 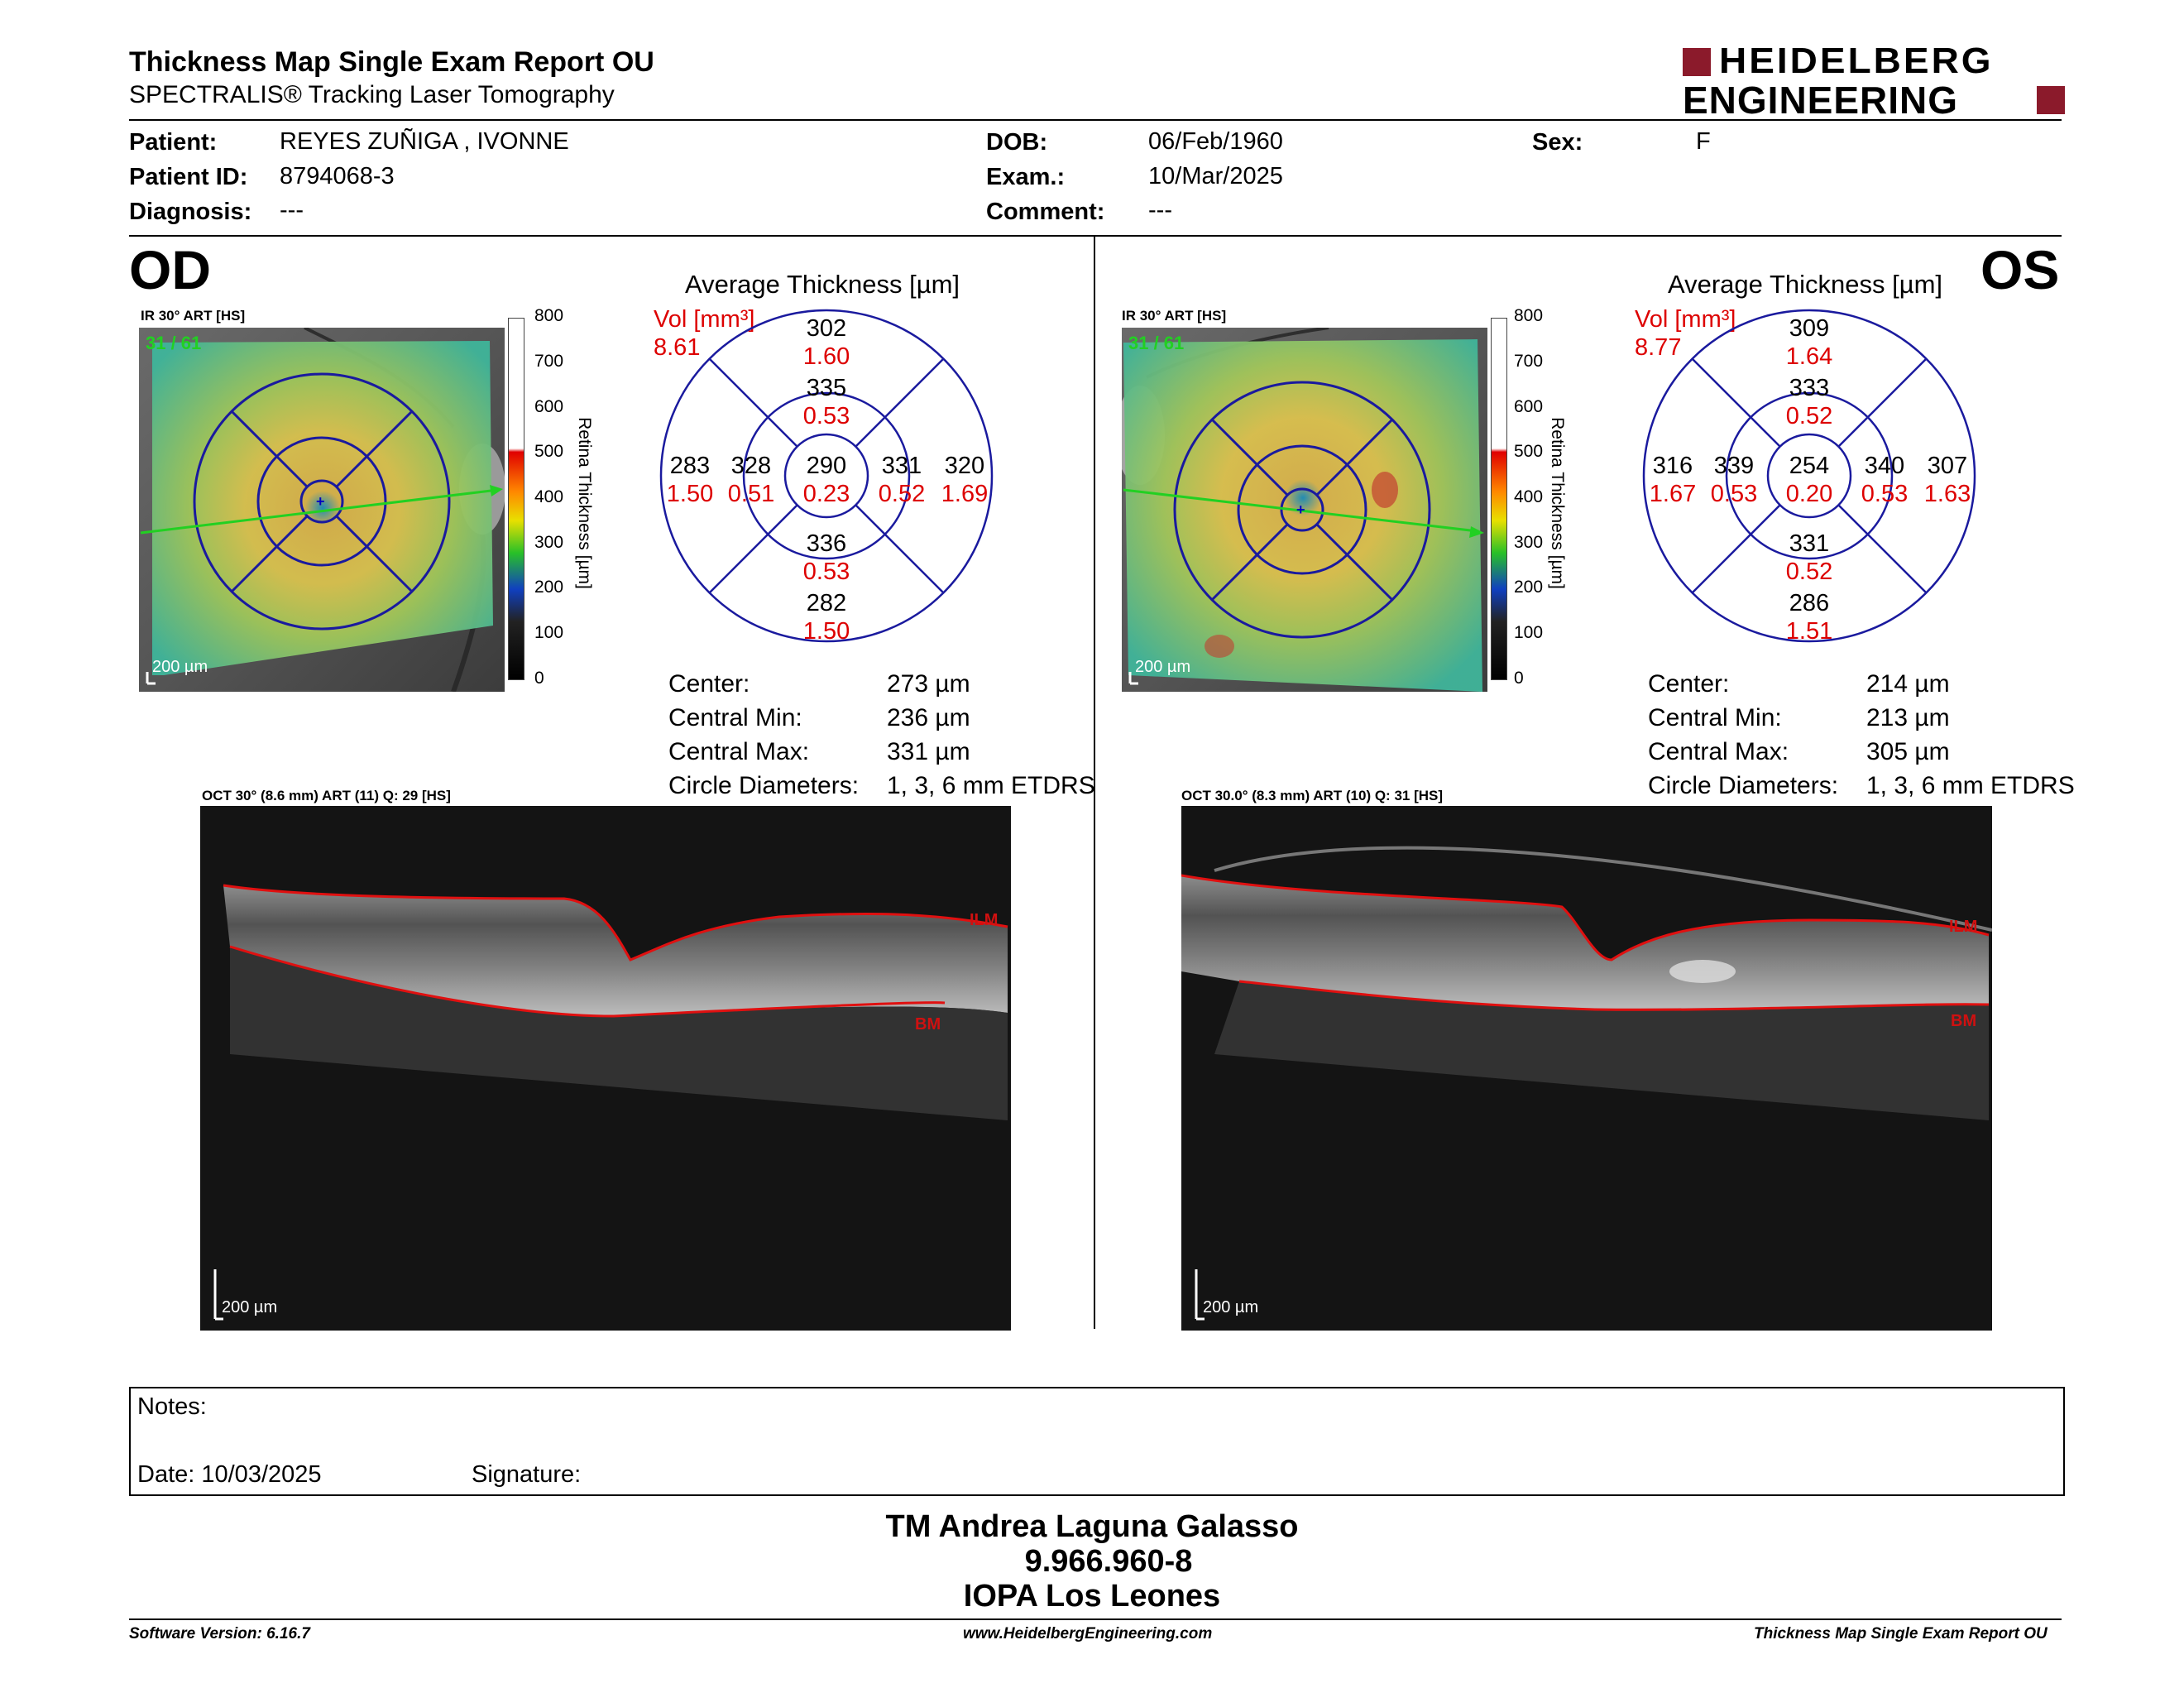 I want to click on os-min-value: 213 µm, so click(x=1908, y=717).